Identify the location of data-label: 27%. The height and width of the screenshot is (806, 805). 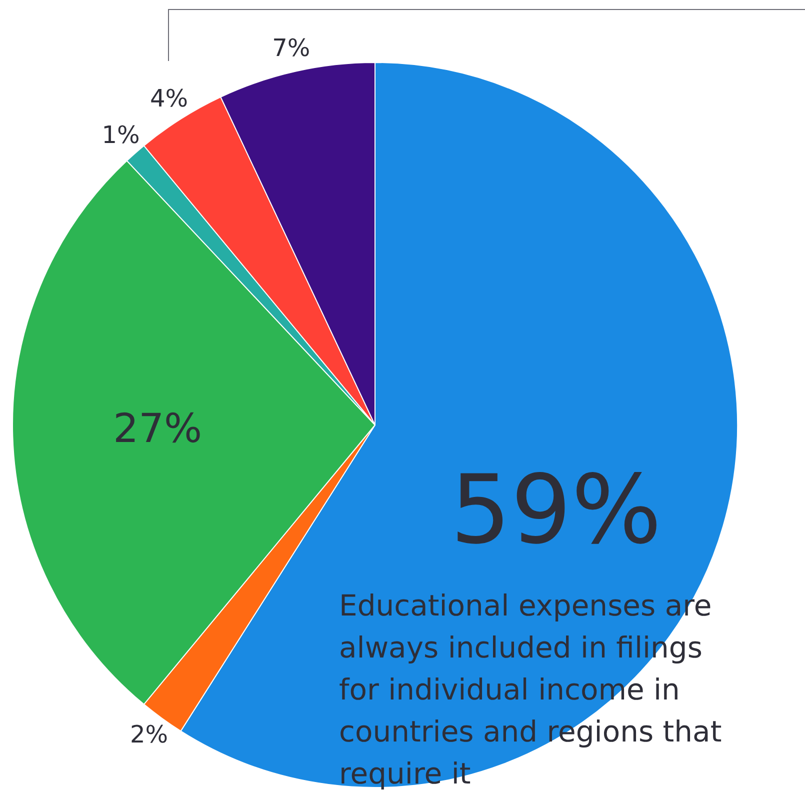
(157, 429).